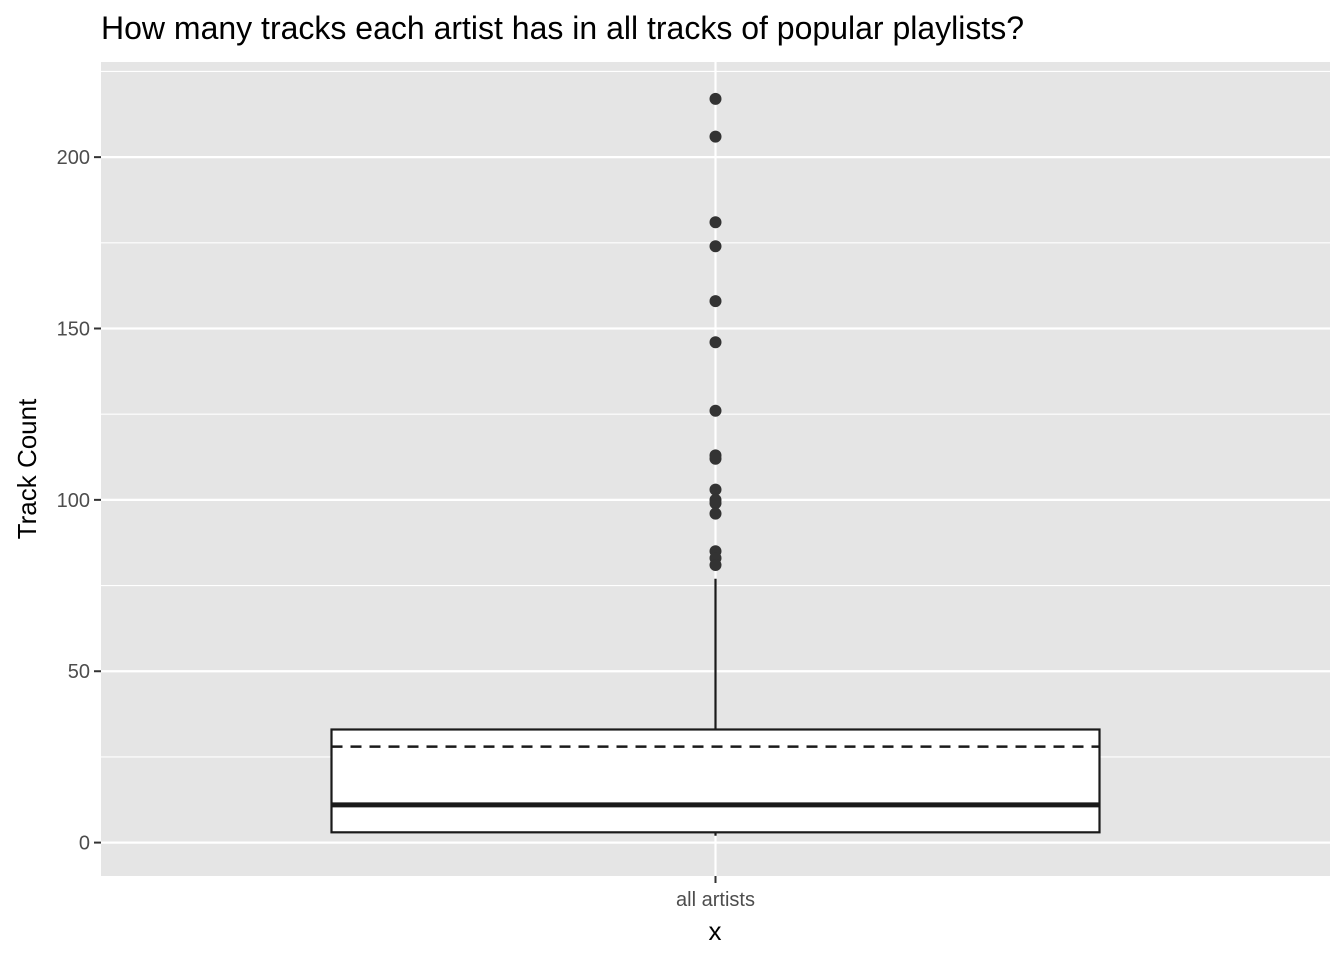 This screenshot has height=960, width=1344. I want to click on y-tick-label: 0, so click(84, 844).